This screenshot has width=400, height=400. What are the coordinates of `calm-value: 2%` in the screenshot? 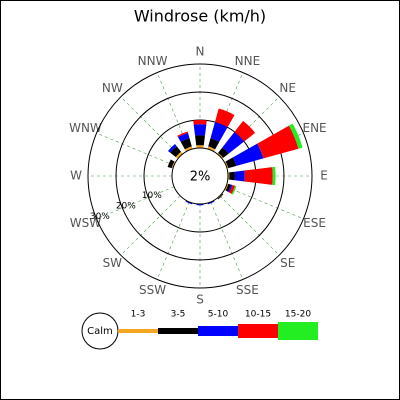 It's located at (200, 177).